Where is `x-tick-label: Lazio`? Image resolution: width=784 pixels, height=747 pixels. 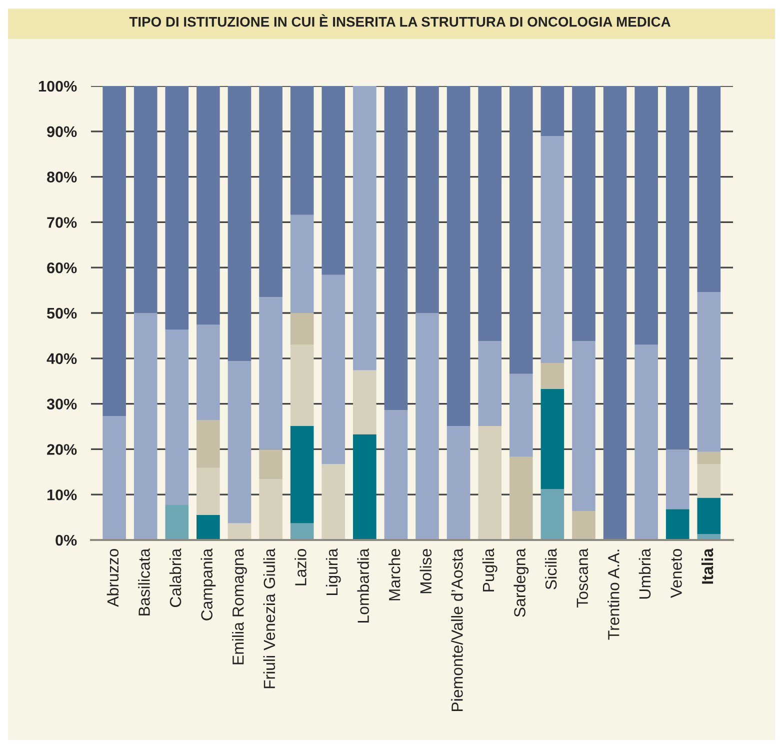
x-tick-label: Lazio is located at coordinates (300, 567).